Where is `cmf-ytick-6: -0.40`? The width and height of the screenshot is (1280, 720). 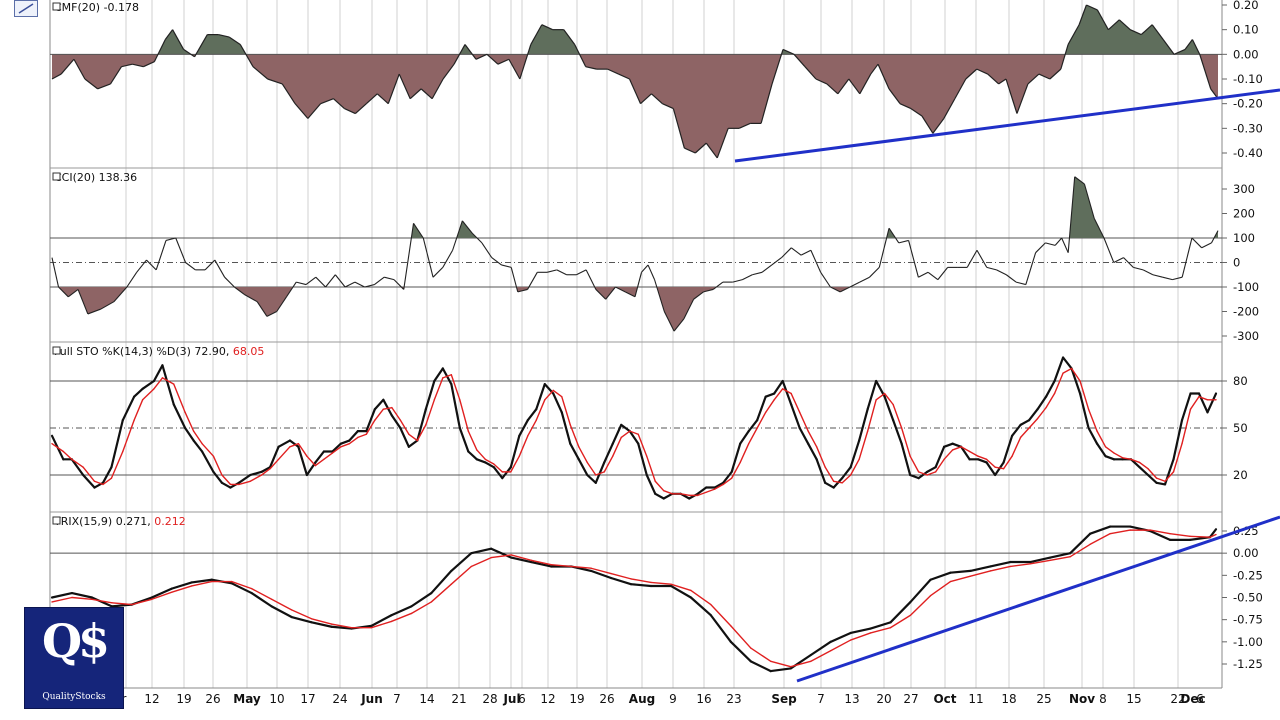 cmf-ytick-6: -0.40 is located at coordinates (1248, 153).